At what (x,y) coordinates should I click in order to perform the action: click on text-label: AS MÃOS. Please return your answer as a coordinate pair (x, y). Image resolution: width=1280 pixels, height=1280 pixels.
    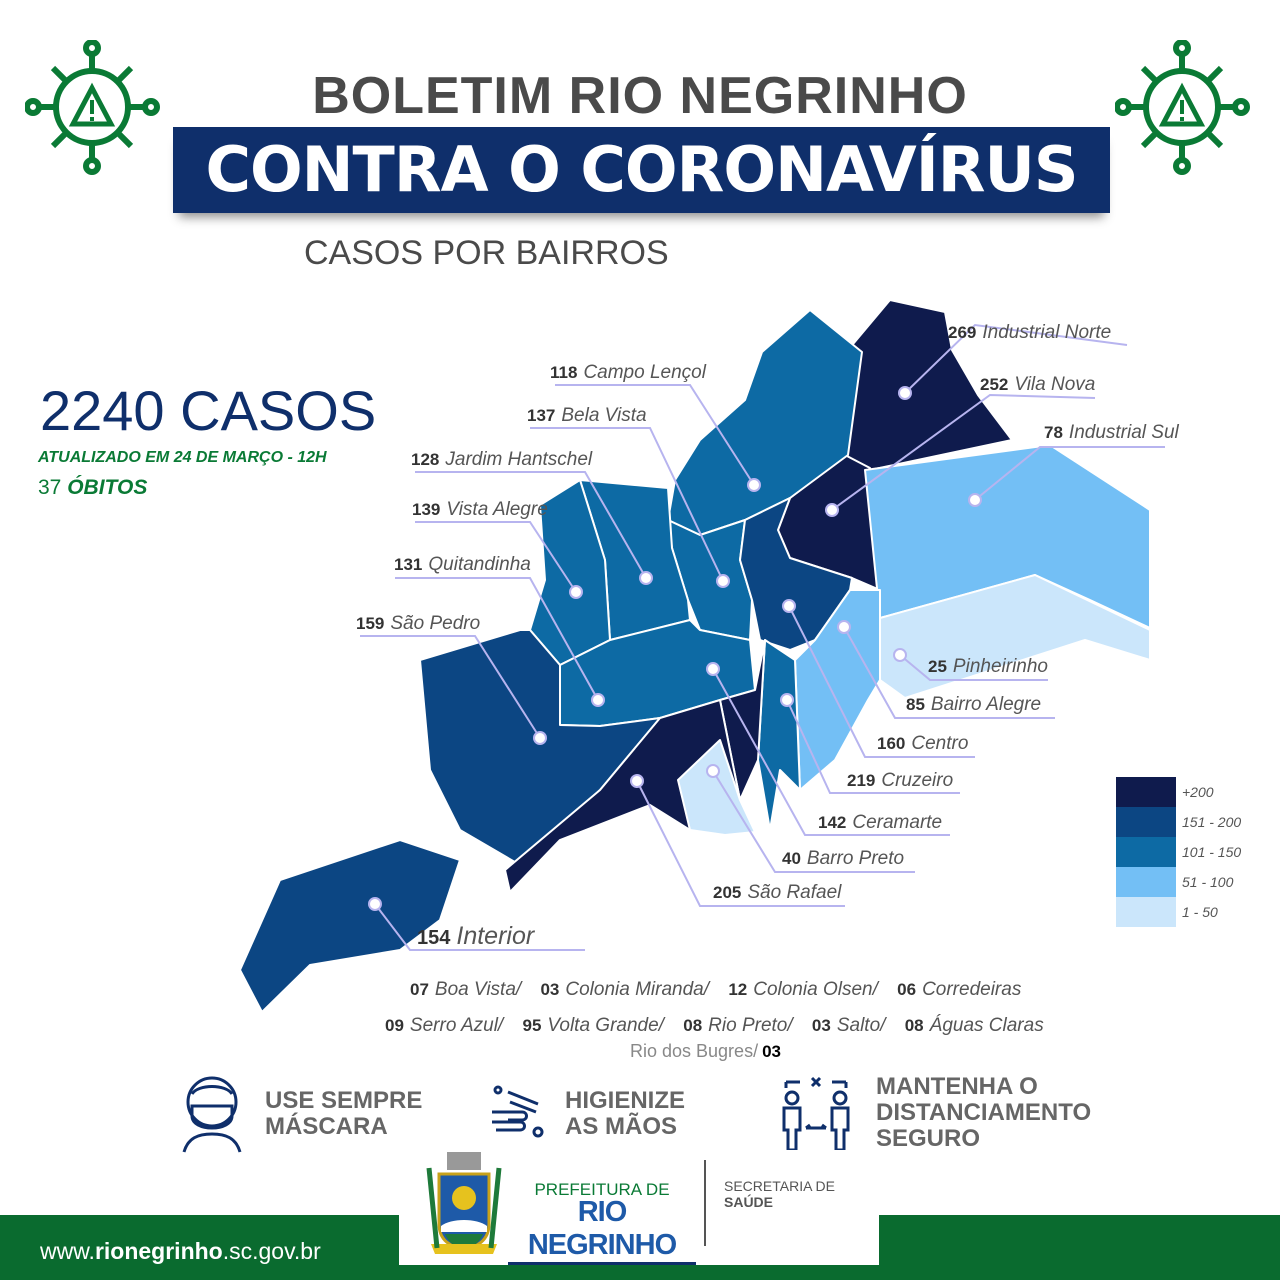
    Looking at the image, I should click on (621, 1126).